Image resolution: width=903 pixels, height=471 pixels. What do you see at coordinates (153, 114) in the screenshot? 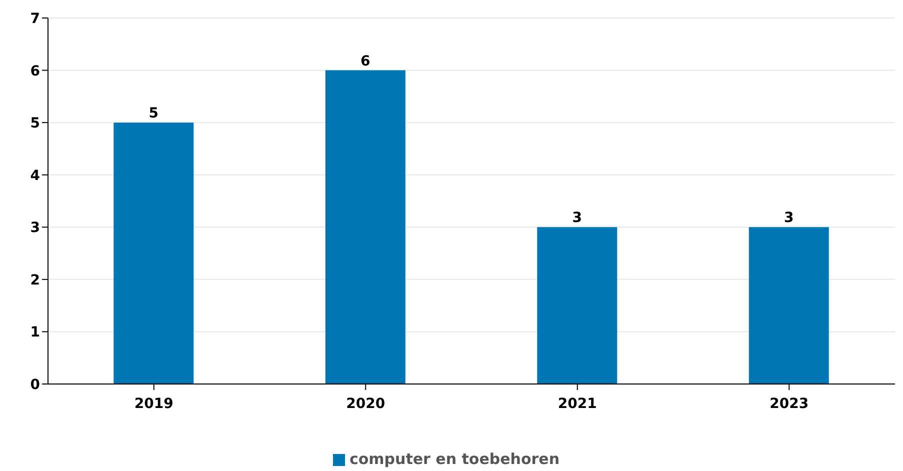
I see `data-label: 5` at bounding box center [153, 114].